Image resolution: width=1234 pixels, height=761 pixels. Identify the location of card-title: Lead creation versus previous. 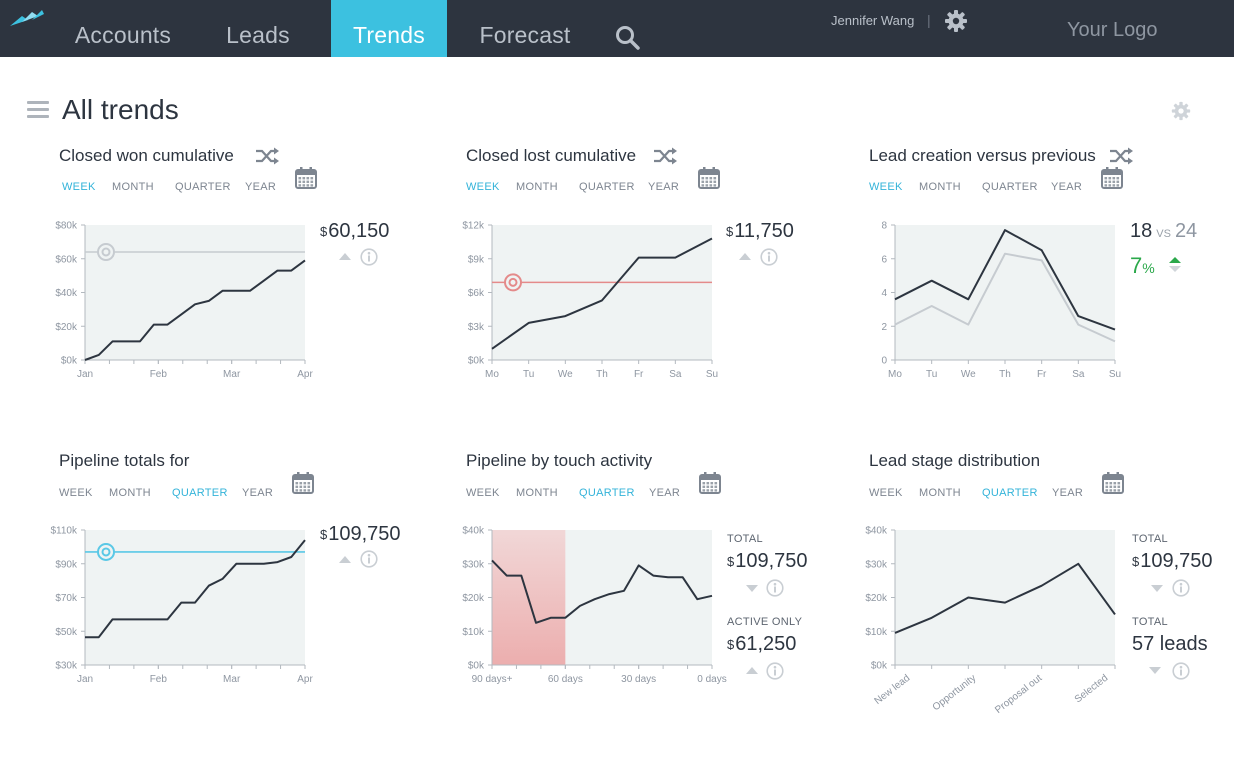
(982, 155).